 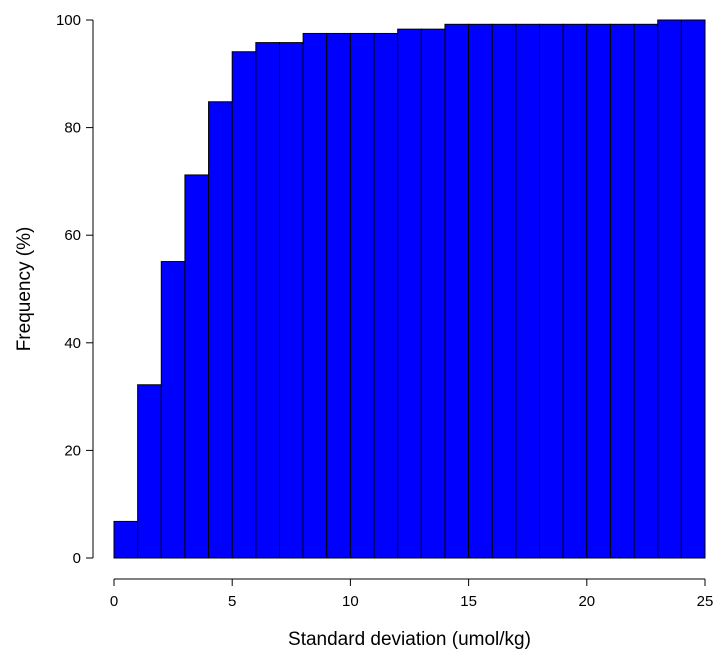 I want to click on x-tick-label: 15, so click(x=468, y=601).